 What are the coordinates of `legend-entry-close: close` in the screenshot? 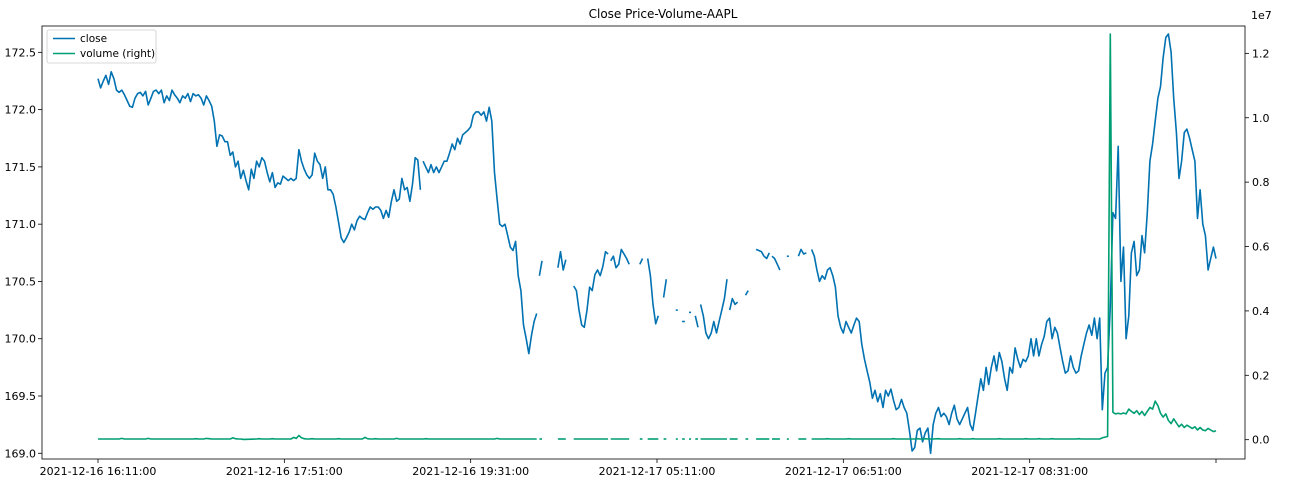 It's located at (93, 39).